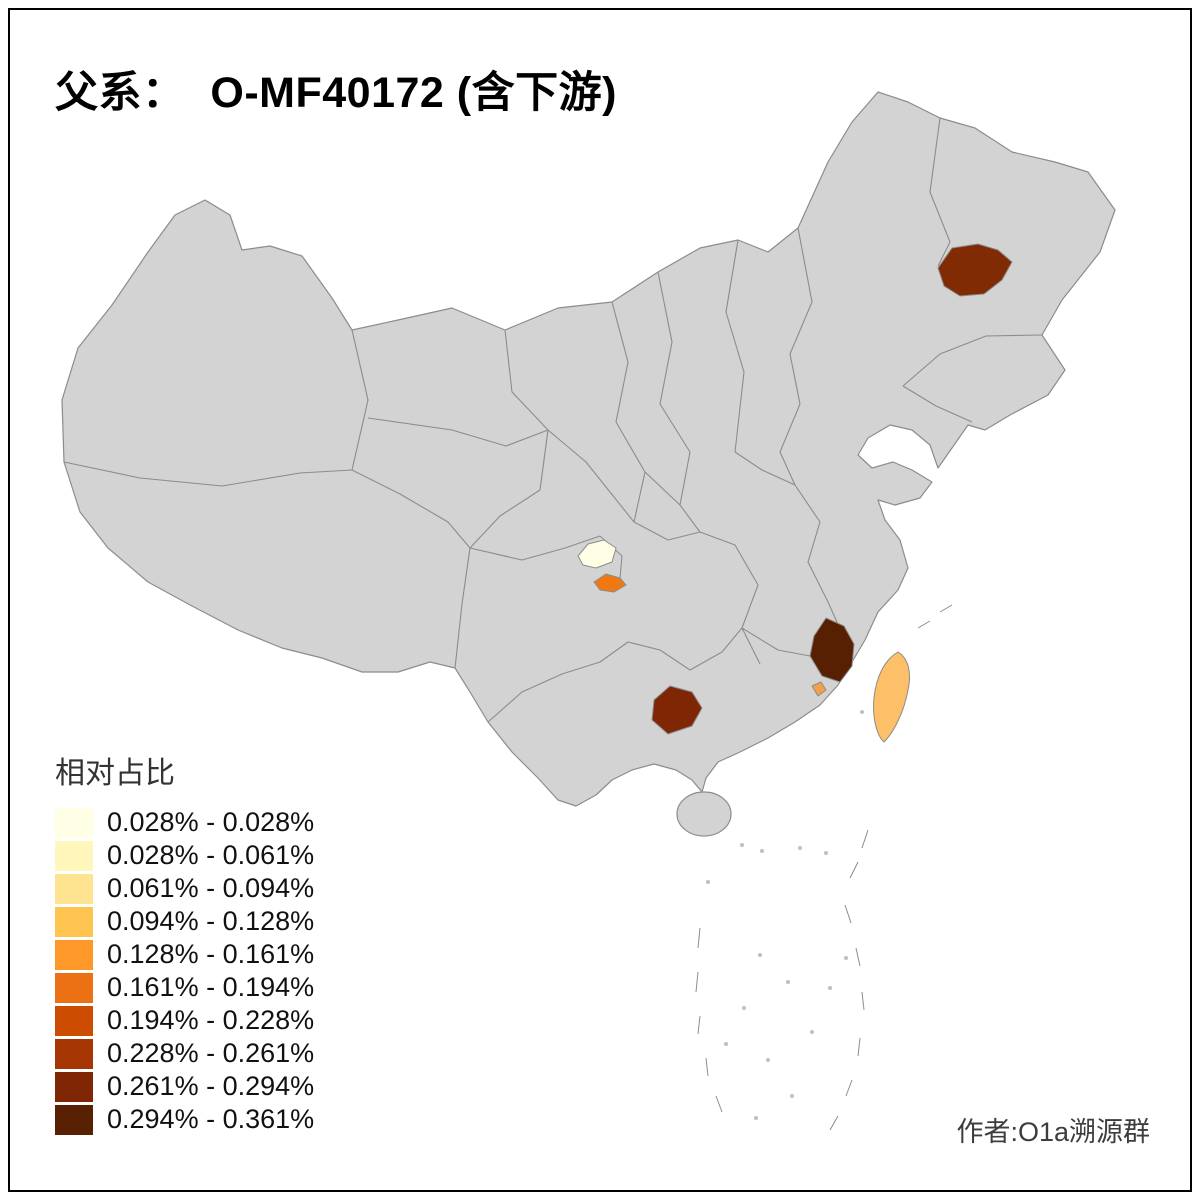 This screenshot has width=1200, height=1200. I want to click on region-sichuan, so click(597, 554).